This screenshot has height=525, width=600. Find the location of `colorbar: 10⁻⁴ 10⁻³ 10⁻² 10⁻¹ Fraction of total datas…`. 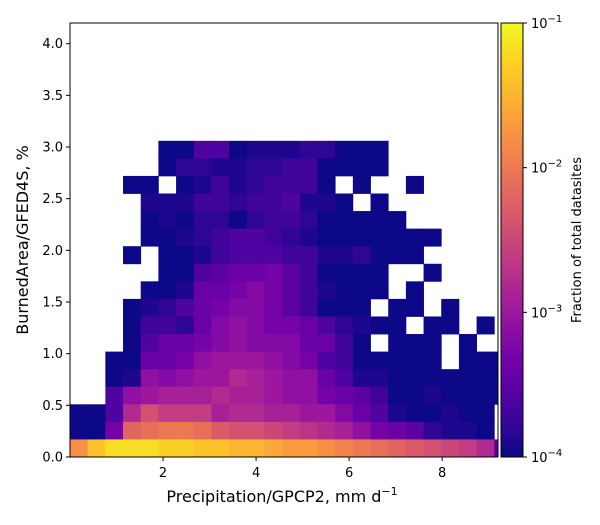

colorbar: 10⁻⁴ 10⁻³ 10⁻² 10⁻¹ Fraction of total datas… is located at coordinates (542, 240).